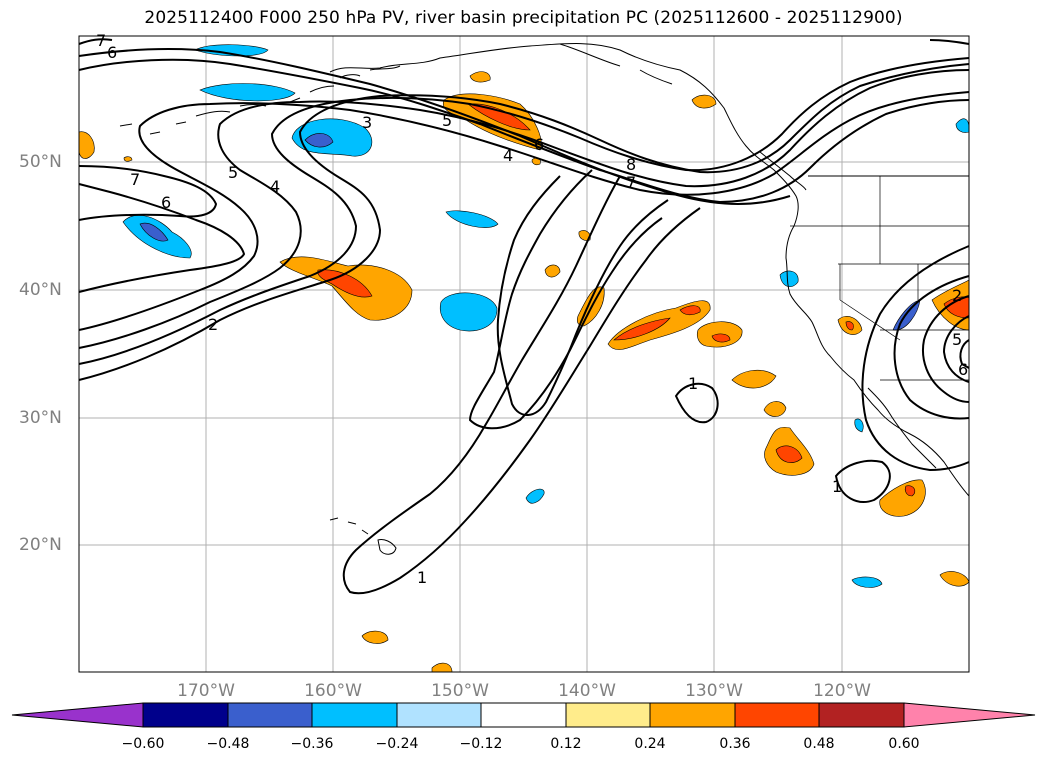 This screenshot has width=1047, height=765. Describe the element at coordinates (783, 171) in the screenshot. I see `coastline-vancouver-island` at that location.